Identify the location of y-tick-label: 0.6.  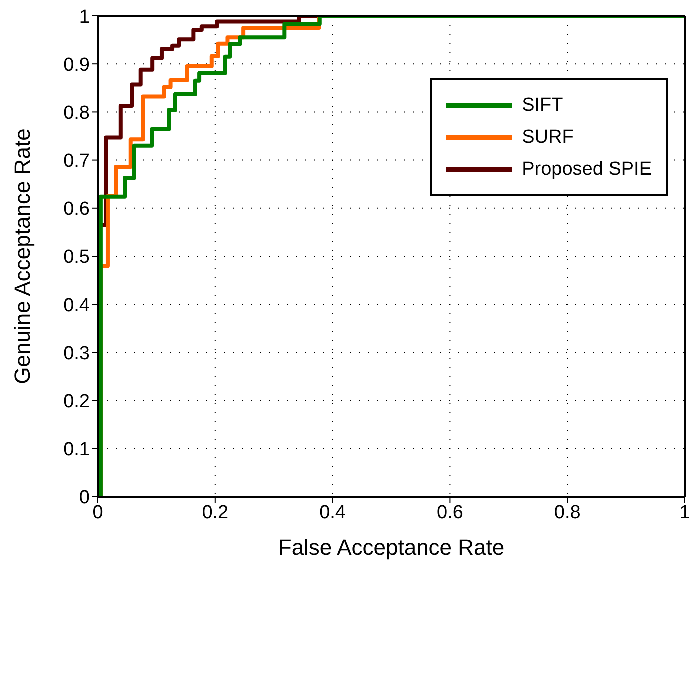
(77, 209).